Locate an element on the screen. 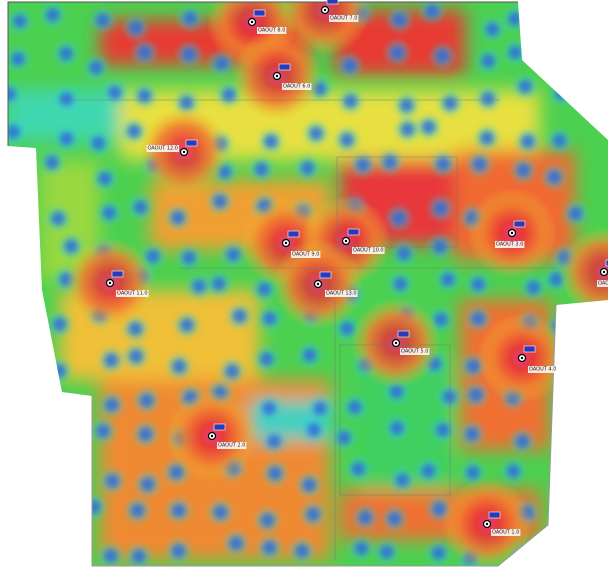 This screenshot has height=569, width=608. access-point: OAOUT 4.0 is located at coordinates (537, 359).